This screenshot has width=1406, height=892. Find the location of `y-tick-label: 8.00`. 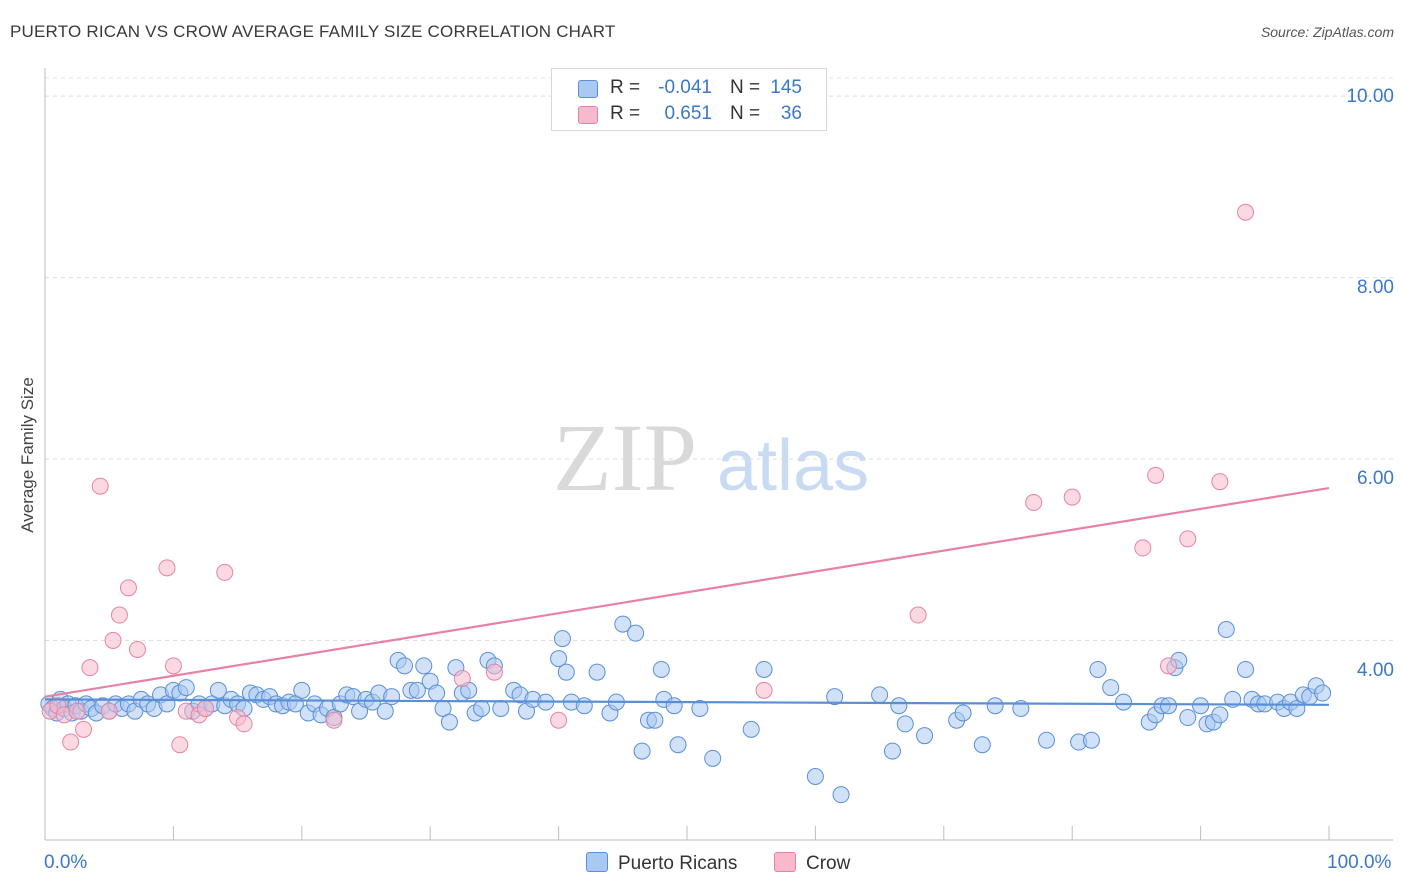

y-tick-label: 8.00 is located at coordinates (1375, 287).